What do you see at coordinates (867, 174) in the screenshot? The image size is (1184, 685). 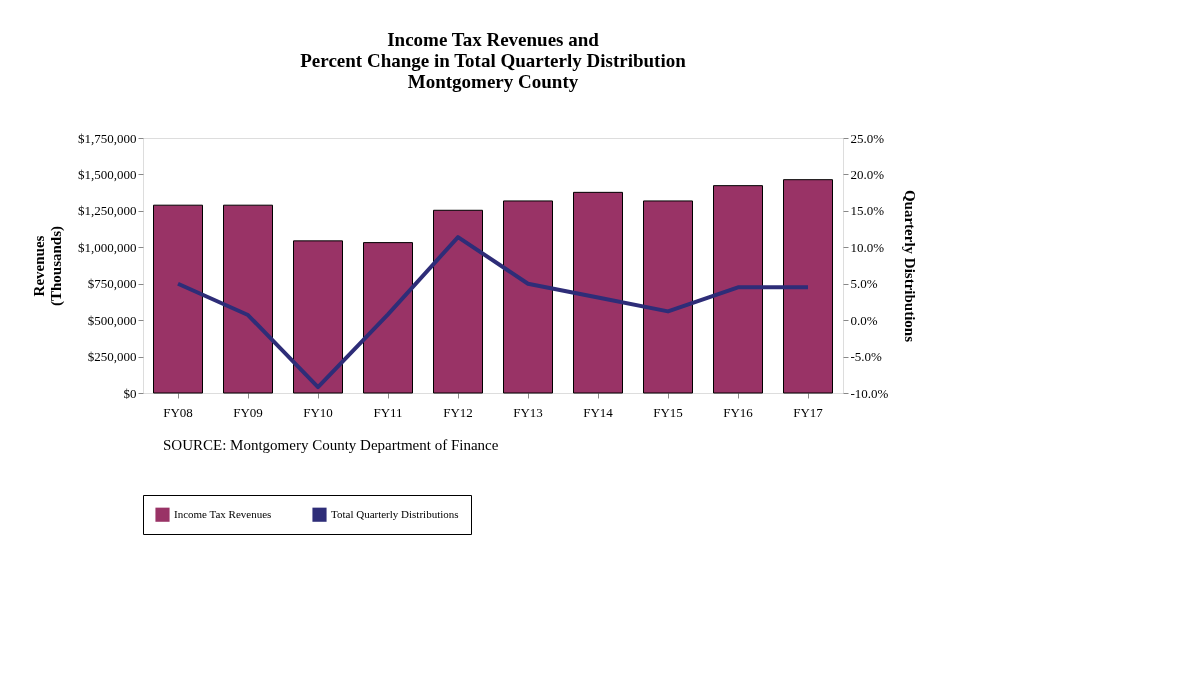 I see `y2-tick-label: 20.0%` at bounding box center [867, 174].